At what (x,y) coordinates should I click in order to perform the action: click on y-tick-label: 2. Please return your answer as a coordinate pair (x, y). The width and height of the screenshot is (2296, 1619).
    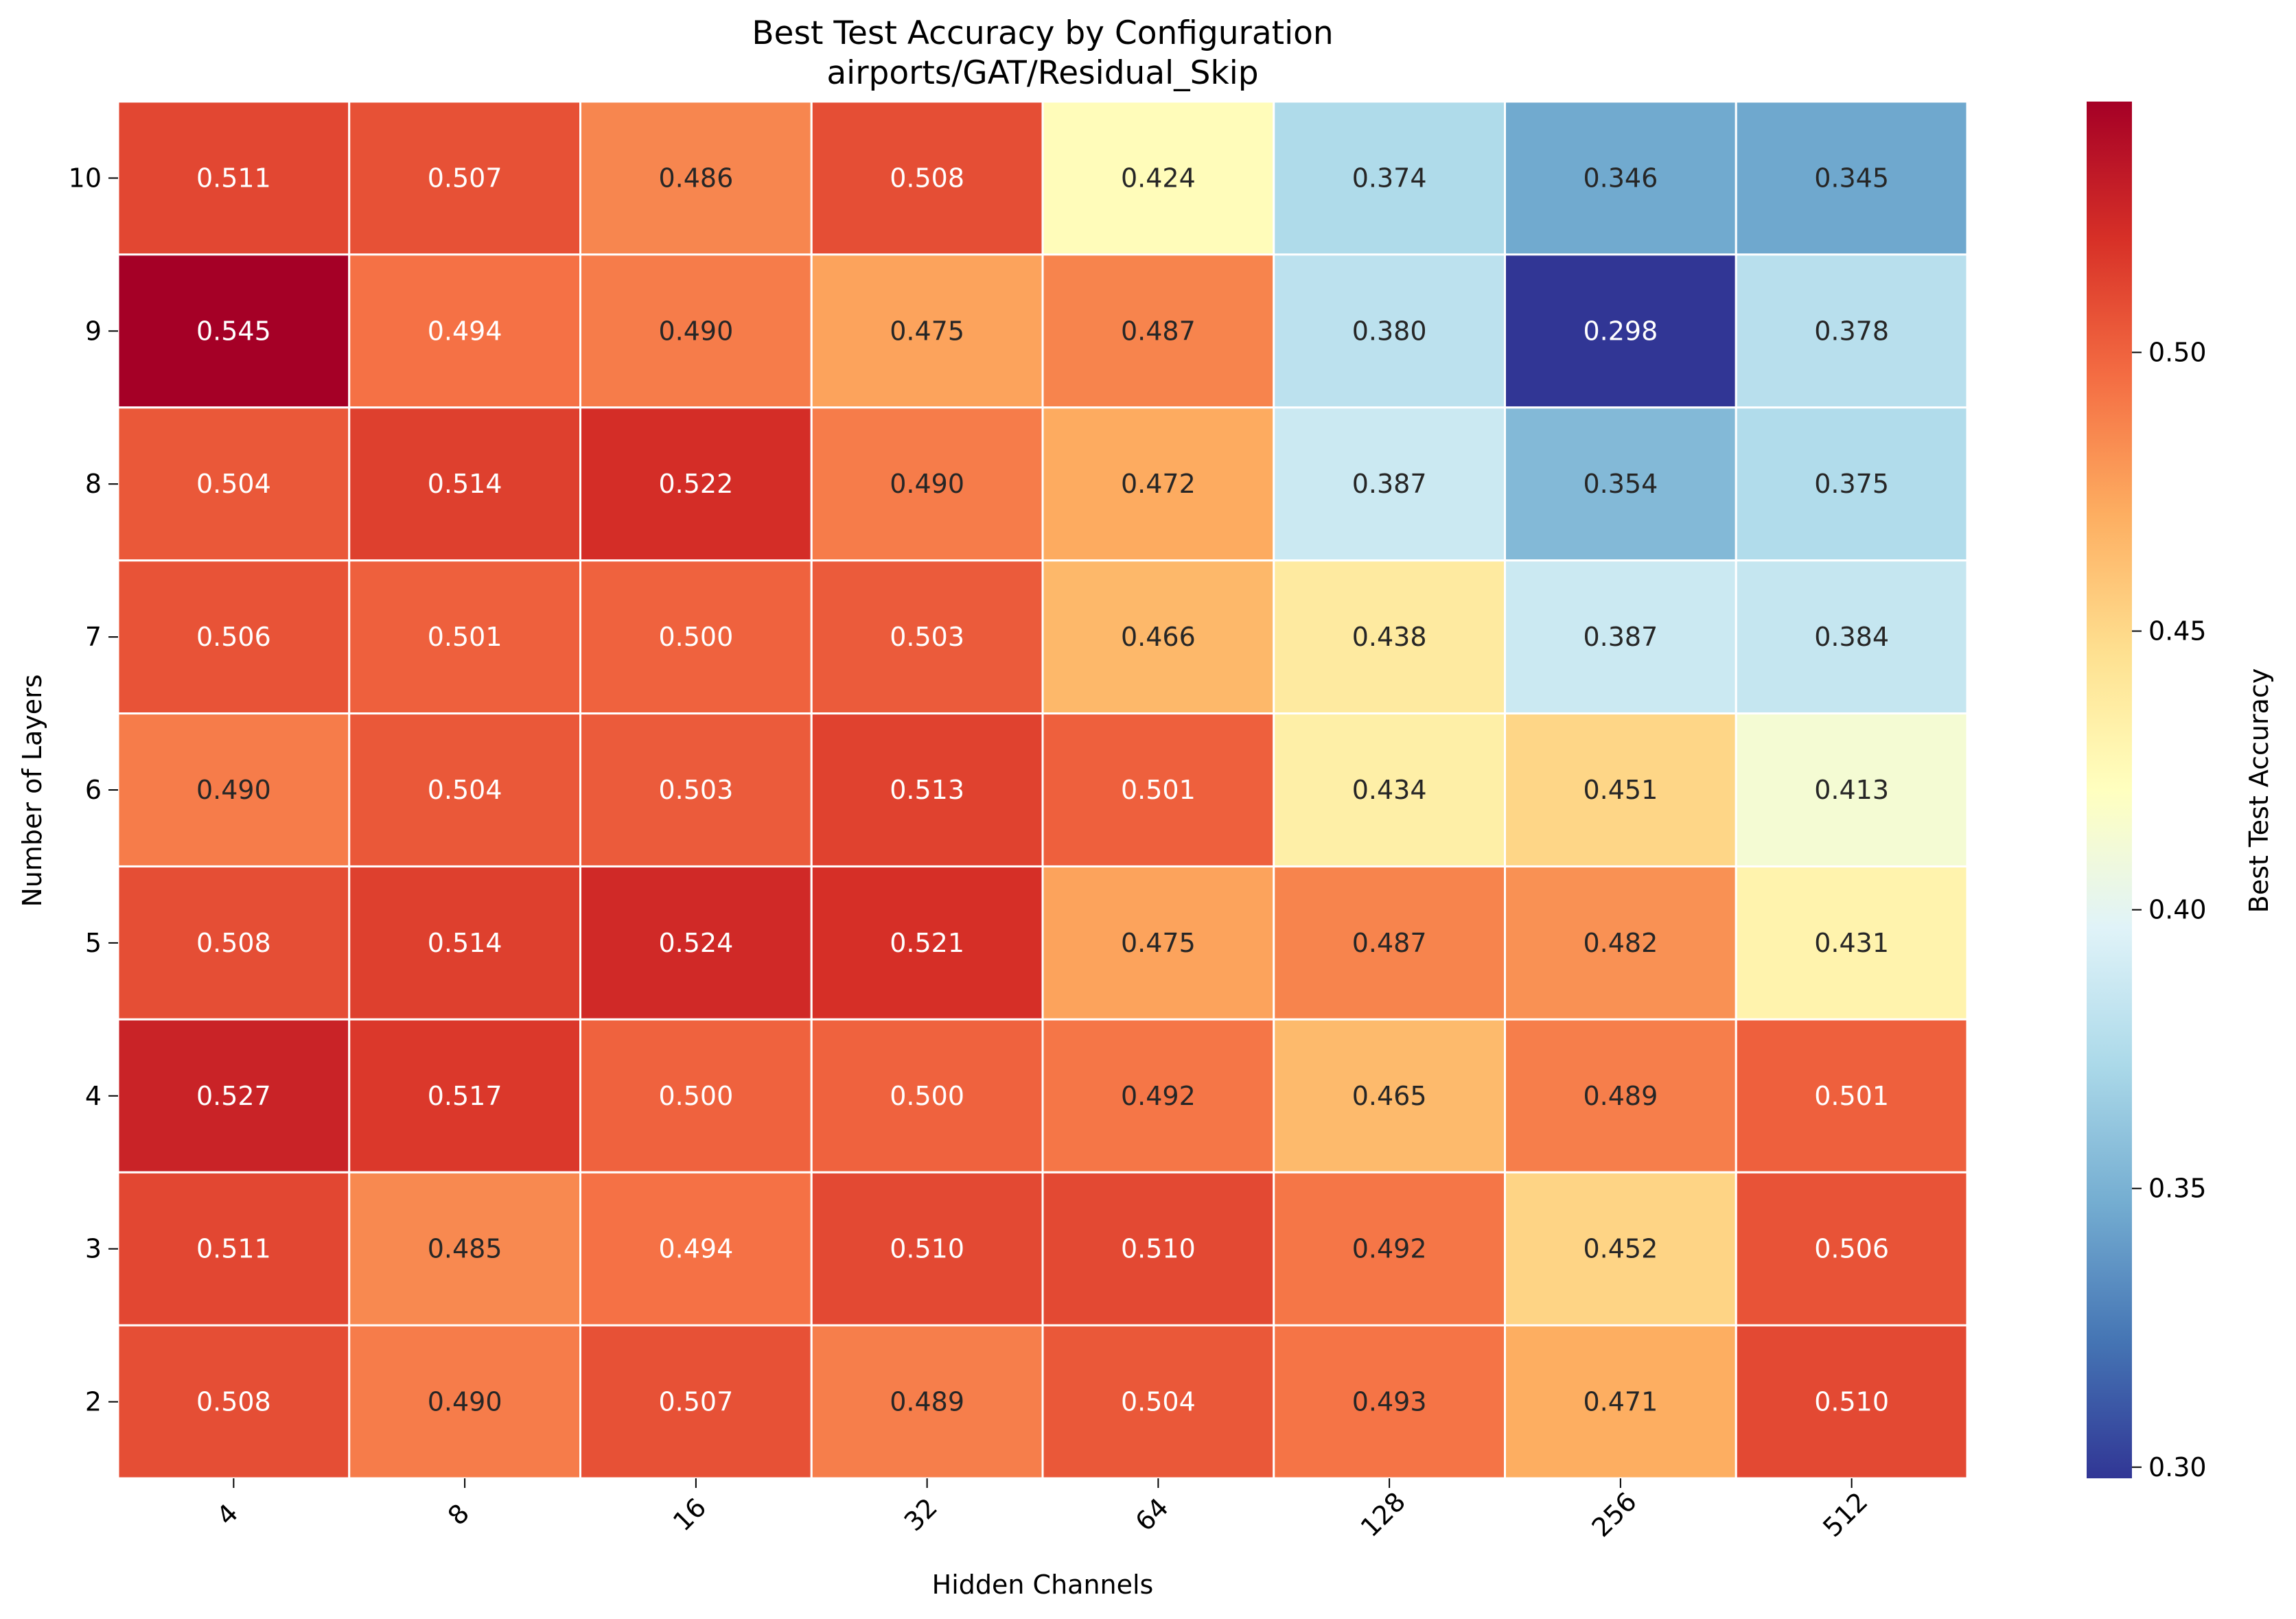
    Looking at the image, I should click on (94, 1402).